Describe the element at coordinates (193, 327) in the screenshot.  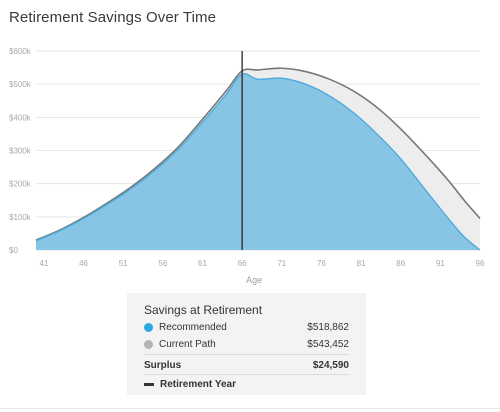
I see `recommended-label: Recommended` at that location.